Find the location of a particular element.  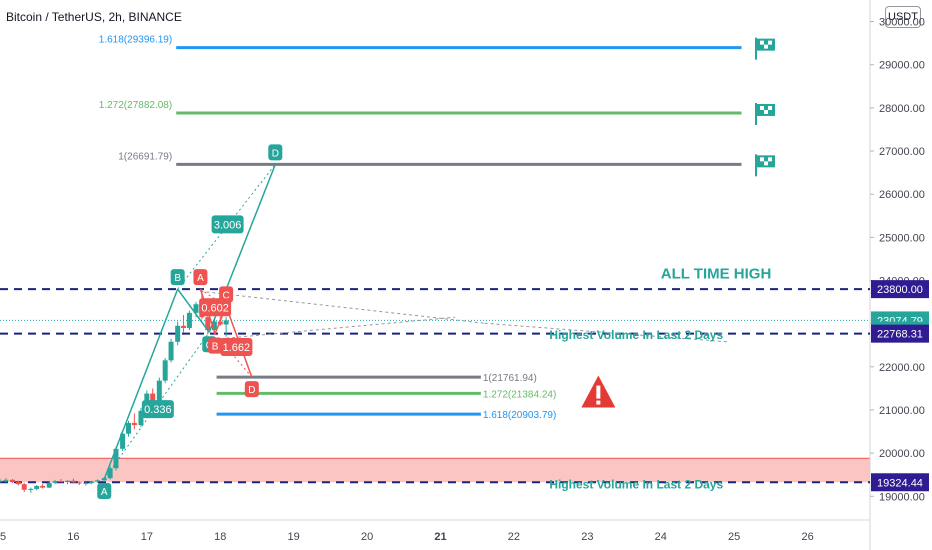

x-tick-label-9: 24 is located at coordinates (661, 537).